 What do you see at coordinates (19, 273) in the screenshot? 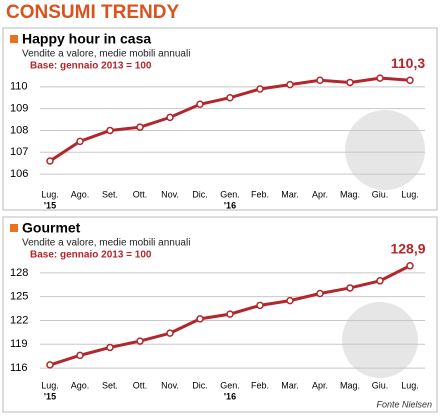
I see `y-tick-label: 128` at bounding box center [19, 273].